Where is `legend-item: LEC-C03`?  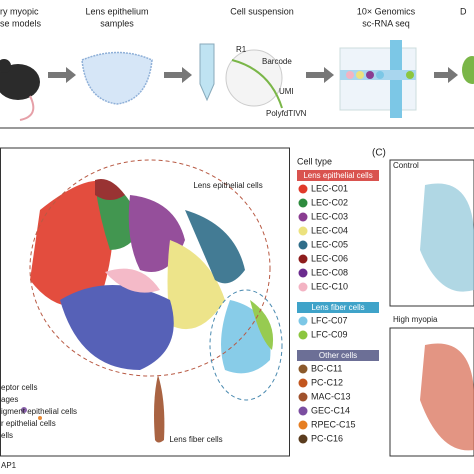 legend-item: LEC-C03 is located at coordinates (329, 216).